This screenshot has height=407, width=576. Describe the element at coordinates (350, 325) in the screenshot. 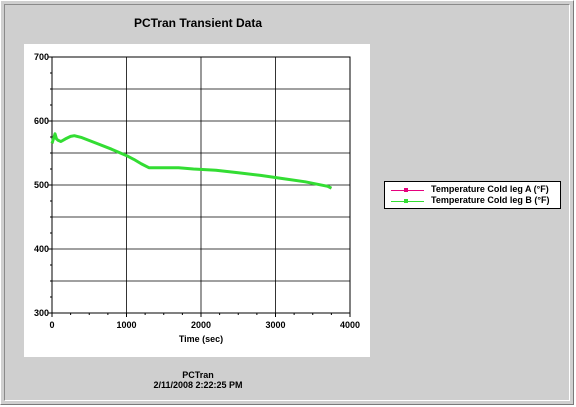

I see `x-tick-label: 4000` at that location.